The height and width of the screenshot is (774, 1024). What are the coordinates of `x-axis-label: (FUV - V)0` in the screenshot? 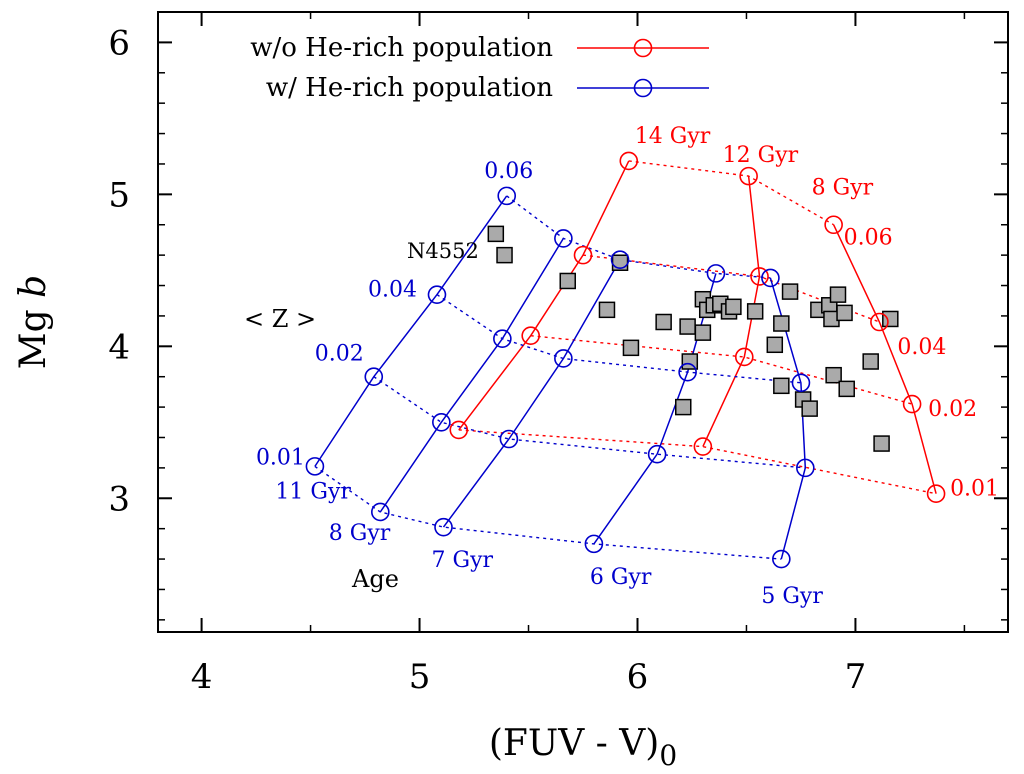 It's located at (583, 747).